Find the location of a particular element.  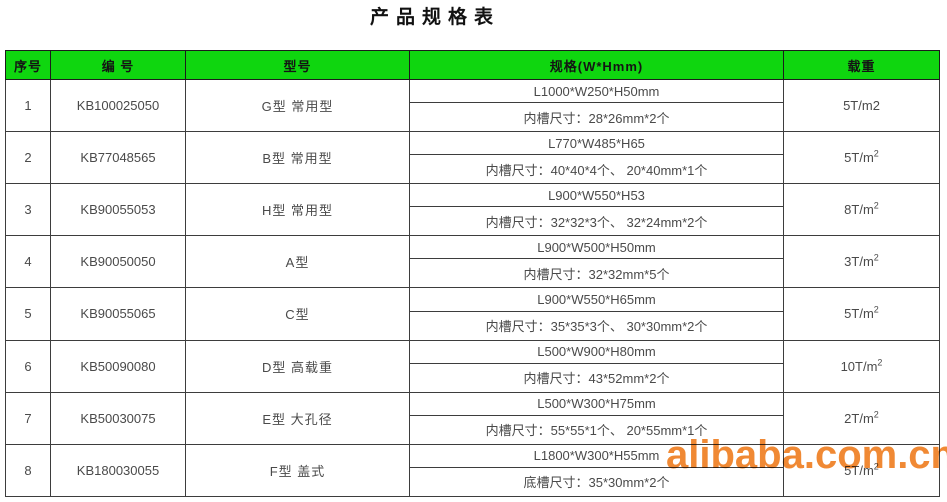

header-row: 序号 编 号 型号 规格(W*Hmm) 载重 is located at coordinates (472, 65).